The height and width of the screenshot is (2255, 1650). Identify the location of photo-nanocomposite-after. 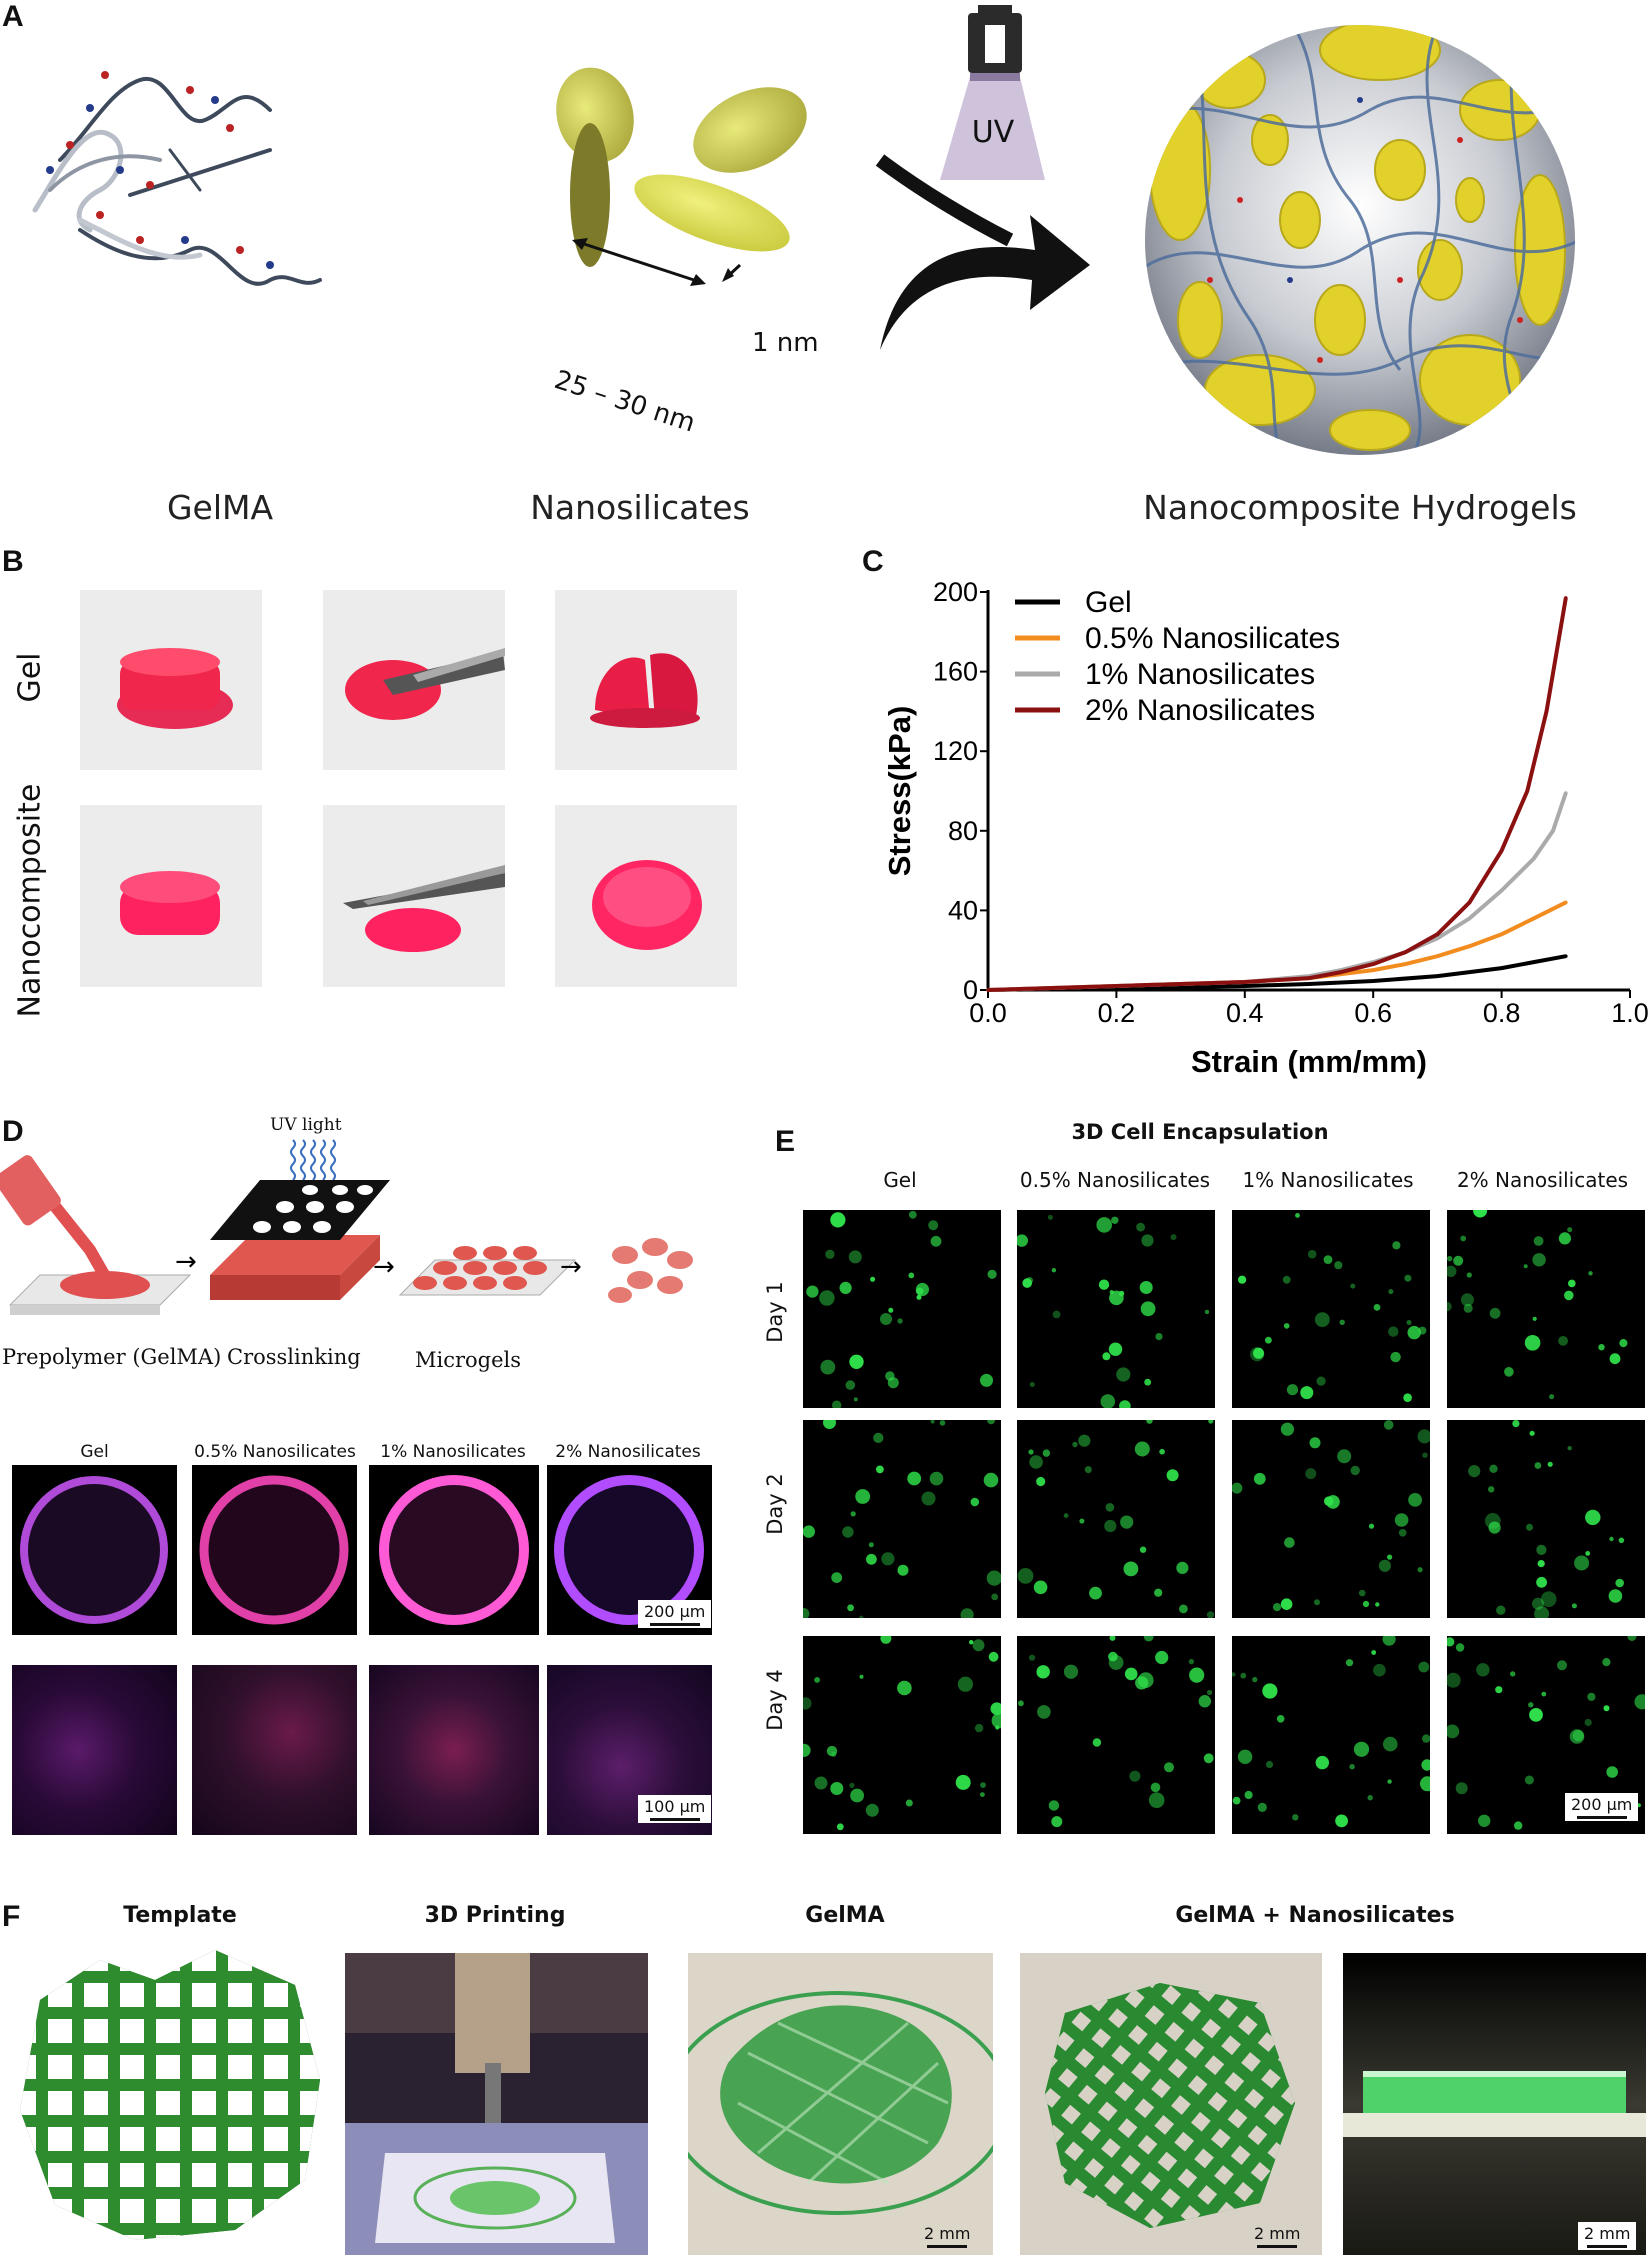
(646, 896).